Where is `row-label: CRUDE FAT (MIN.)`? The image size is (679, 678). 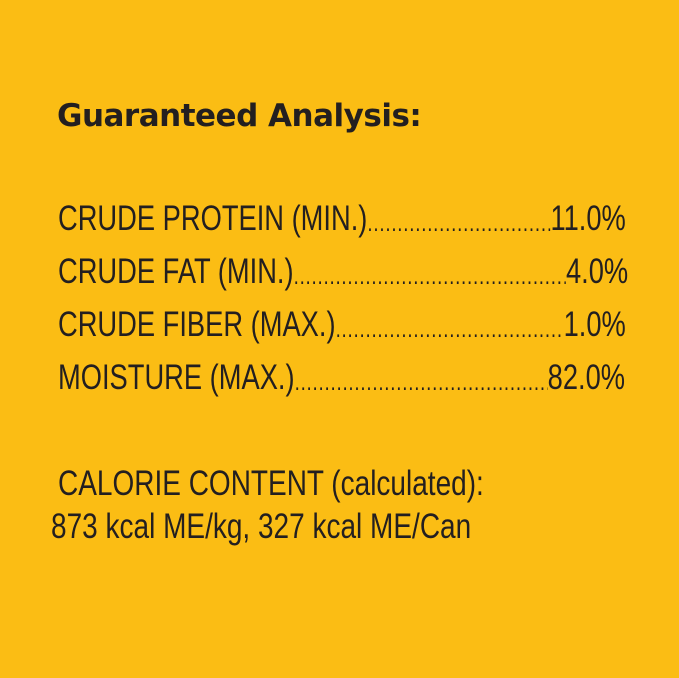 row-label: CRUDE FAT (MIN.) is located at coordinates (176, 271).